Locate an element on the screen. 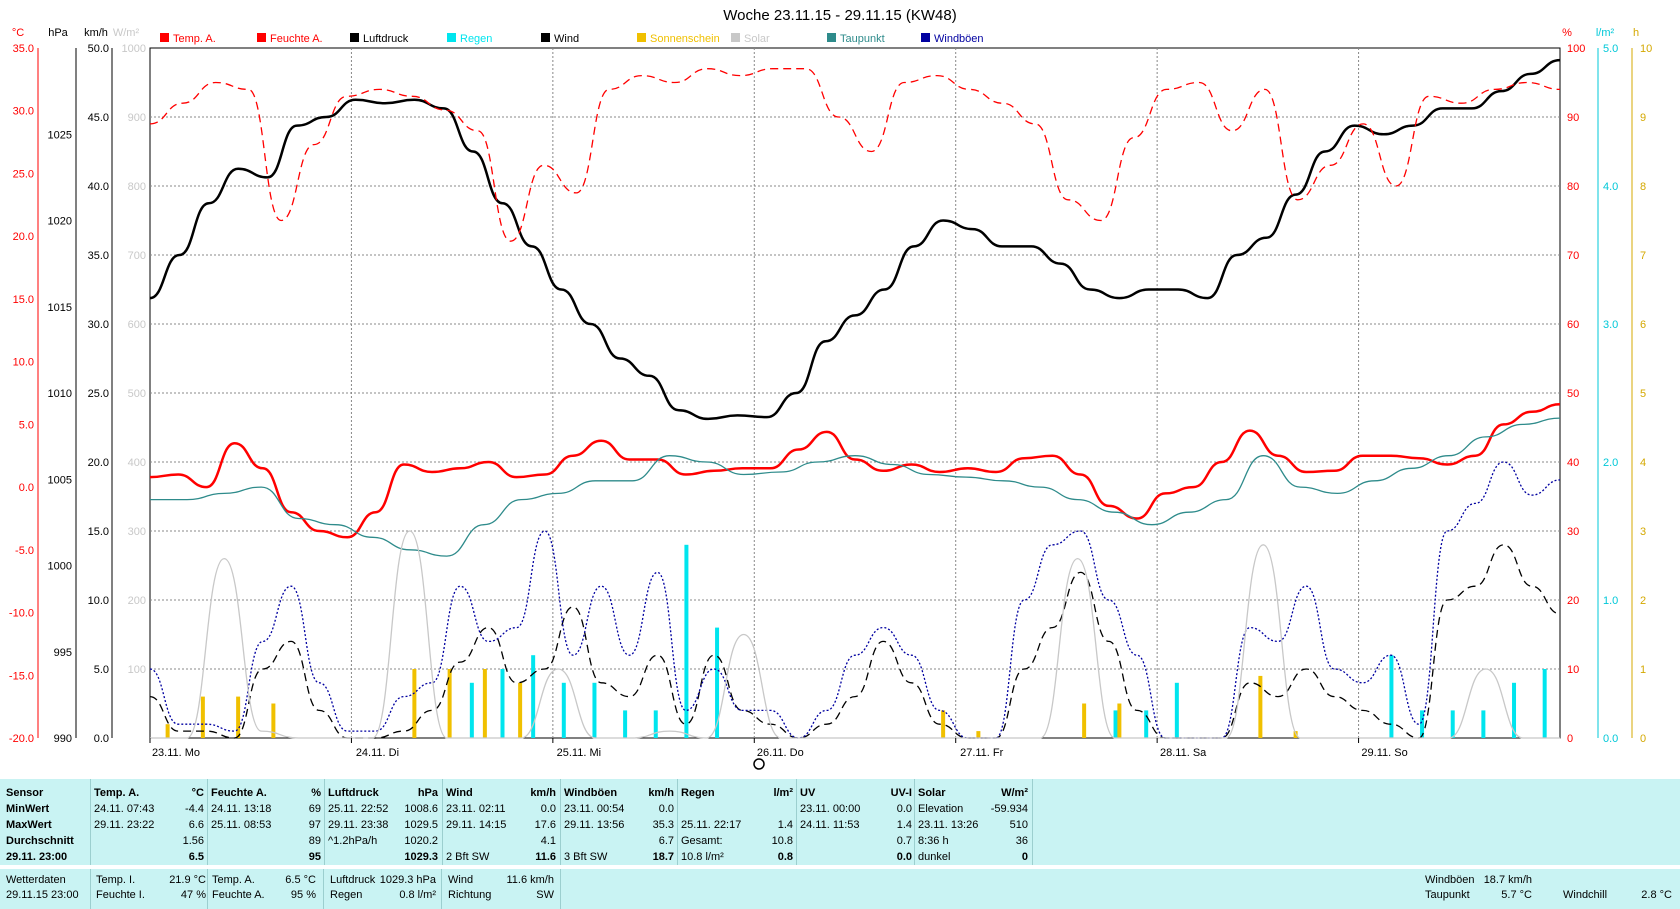 Image resolution: width=1680 pixels, height=909 pixels. x-tick-label: 27.11. Fr is located at coordinates (982, 753).